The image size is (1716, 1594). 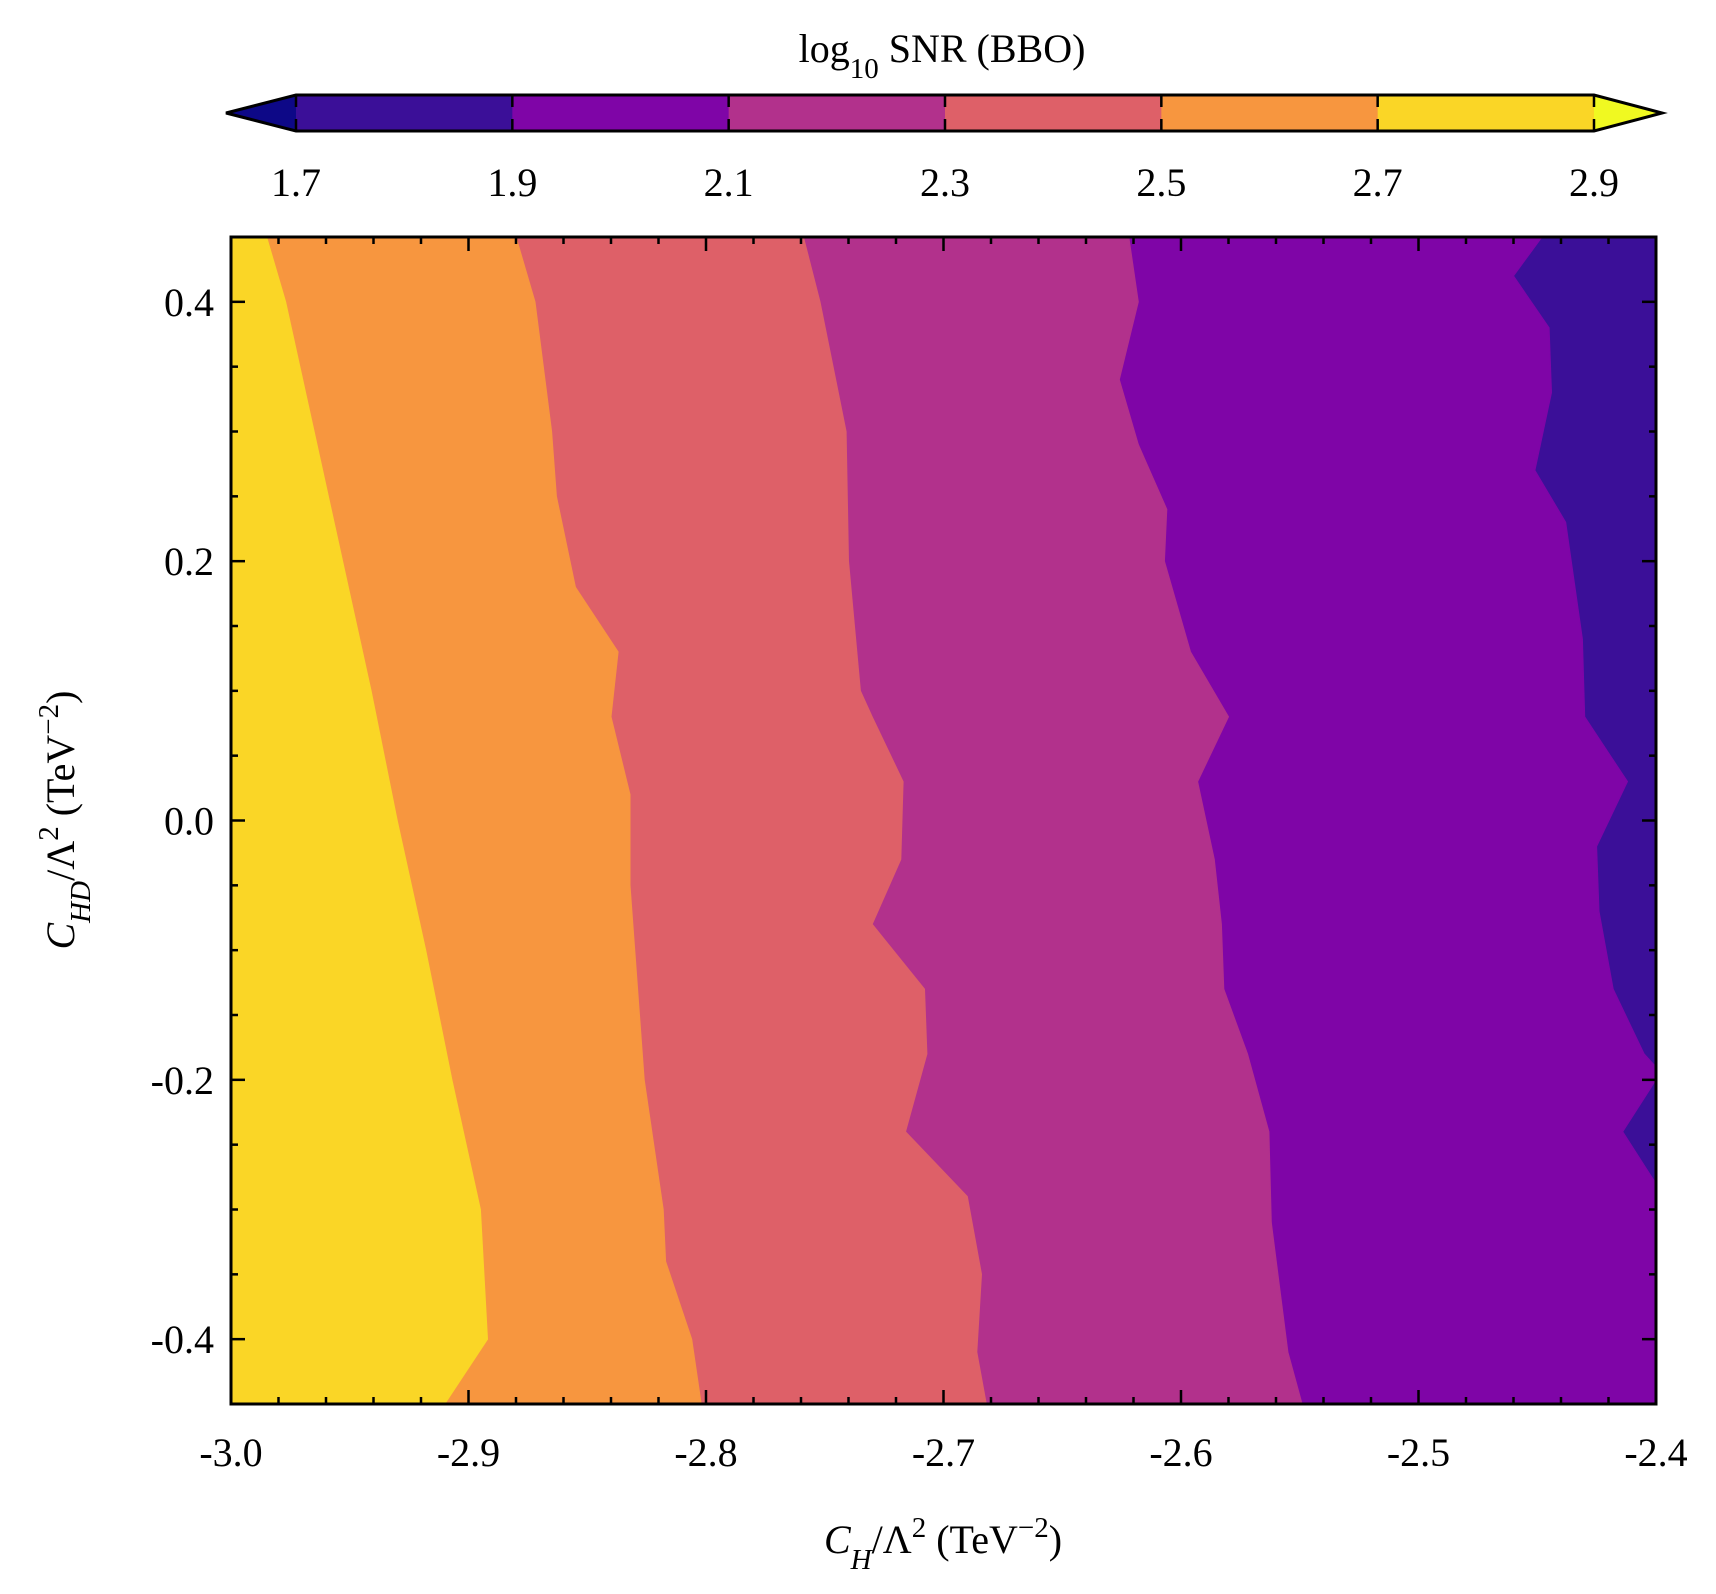 I want to click on x-tick-label: -3.0, so click(x=230, y=1452).